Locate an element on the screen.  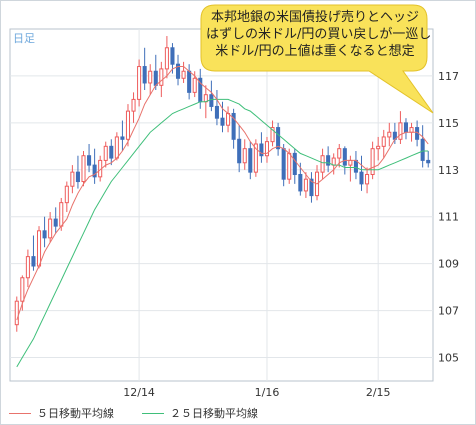
y-tick-label: 107 is located at coordinates (448, 311).